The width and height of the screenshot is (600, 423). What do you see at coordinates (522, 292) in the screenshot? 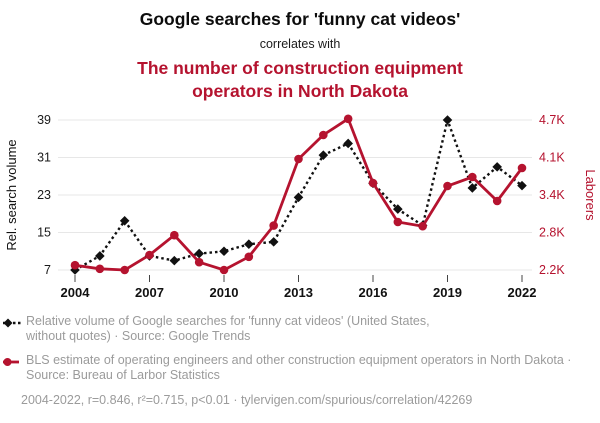
I see `svg-text: 2022` at bounding box center [522, 292].